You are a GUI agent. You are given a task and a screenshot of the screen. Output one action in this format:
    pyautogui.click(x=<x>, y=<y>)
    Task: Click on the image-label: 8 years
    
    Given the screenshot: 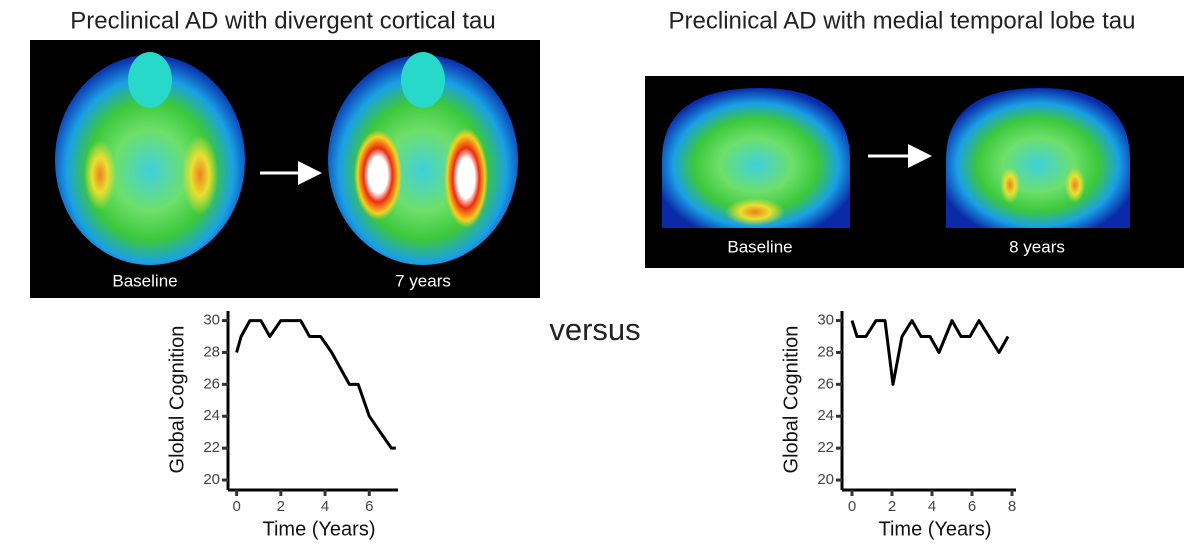 What is the action you would take?
    pyautogui.click(x=1037, y=246)
    